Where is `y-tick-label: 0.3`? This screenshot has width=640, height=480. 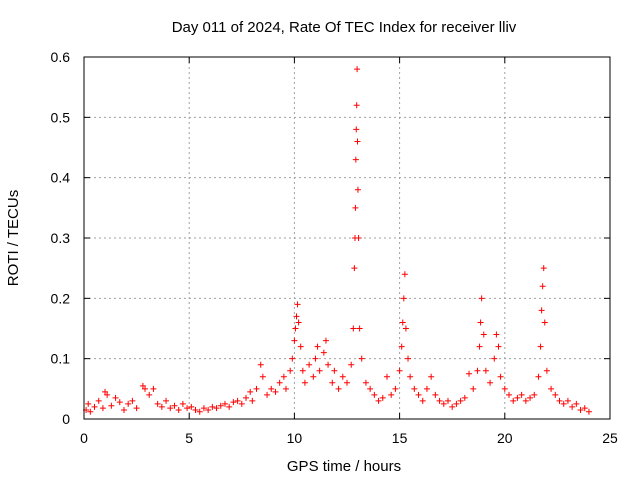 y-tick-label: 0.3 is located at coordinates (61, 238).